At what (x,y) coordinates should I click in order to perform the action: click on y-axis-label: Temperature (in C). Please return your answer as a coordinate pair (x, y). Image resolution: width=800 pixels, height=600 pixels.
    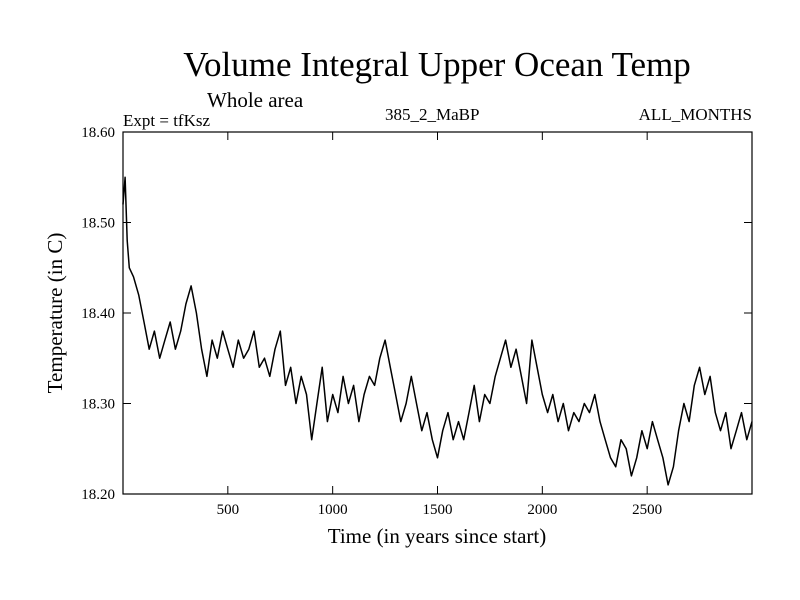
    Looking at the image, I should click on (55, 313).